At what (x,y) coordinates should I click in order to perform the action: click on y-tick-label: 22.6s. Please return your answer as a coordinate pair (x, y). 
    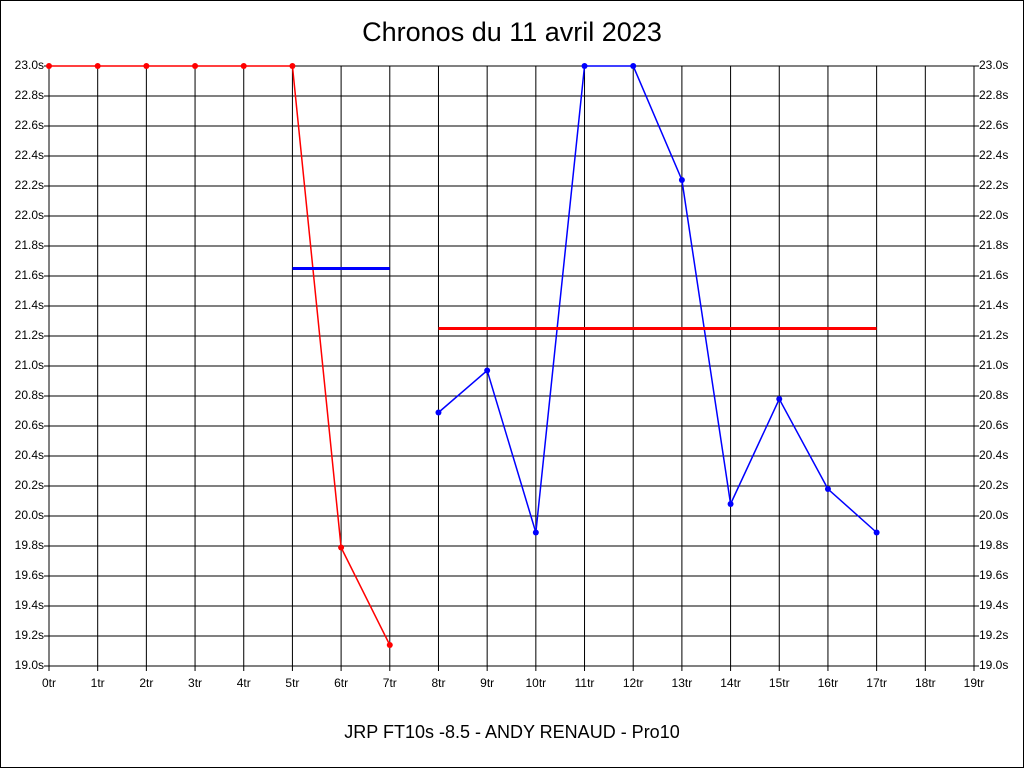
    Looking at the image, I should click on (29, 125).